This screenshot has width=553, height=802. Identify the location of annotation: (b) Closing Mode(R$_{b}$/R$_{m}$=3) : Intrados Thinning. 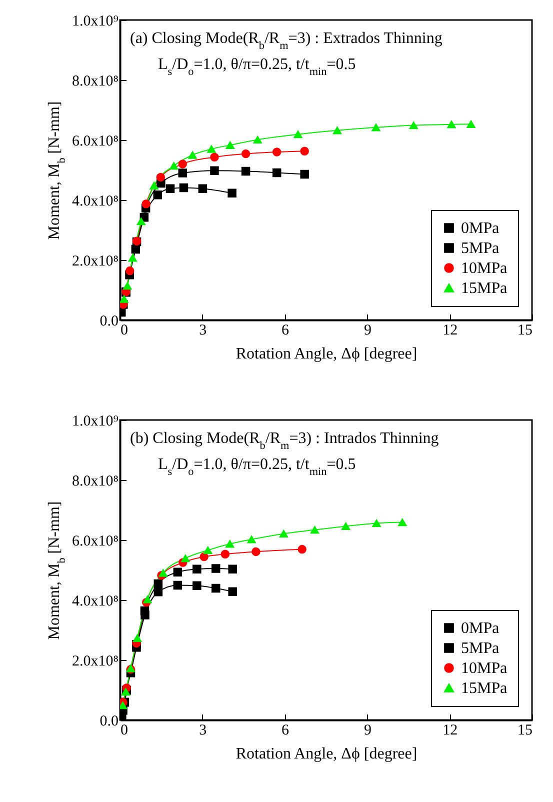
(284, 441).